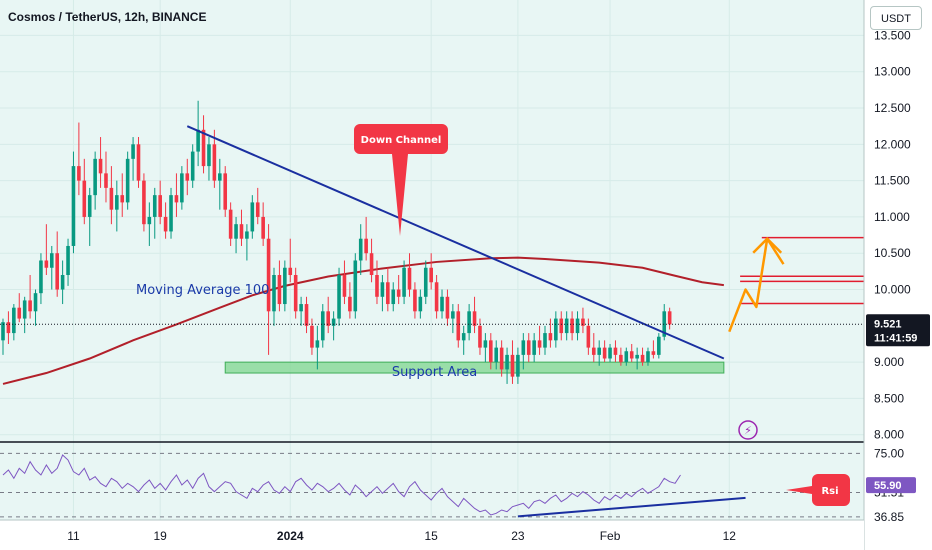  What do you see at coordinates (432, 536) in the screenshot?
I see `time-tick-label: 15` at bounding box center [432, 536].